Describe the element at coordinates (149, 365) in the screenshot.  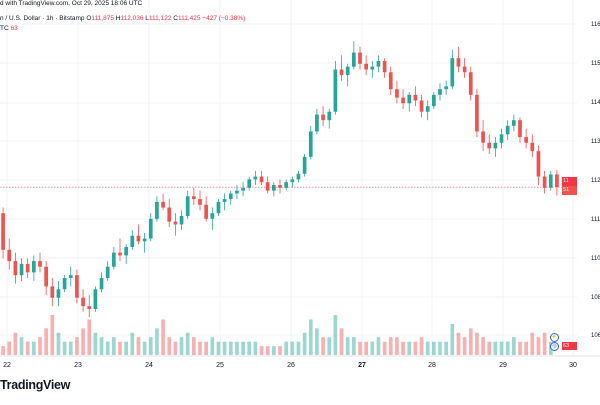
I see `time-tick-label: 24` at that location.